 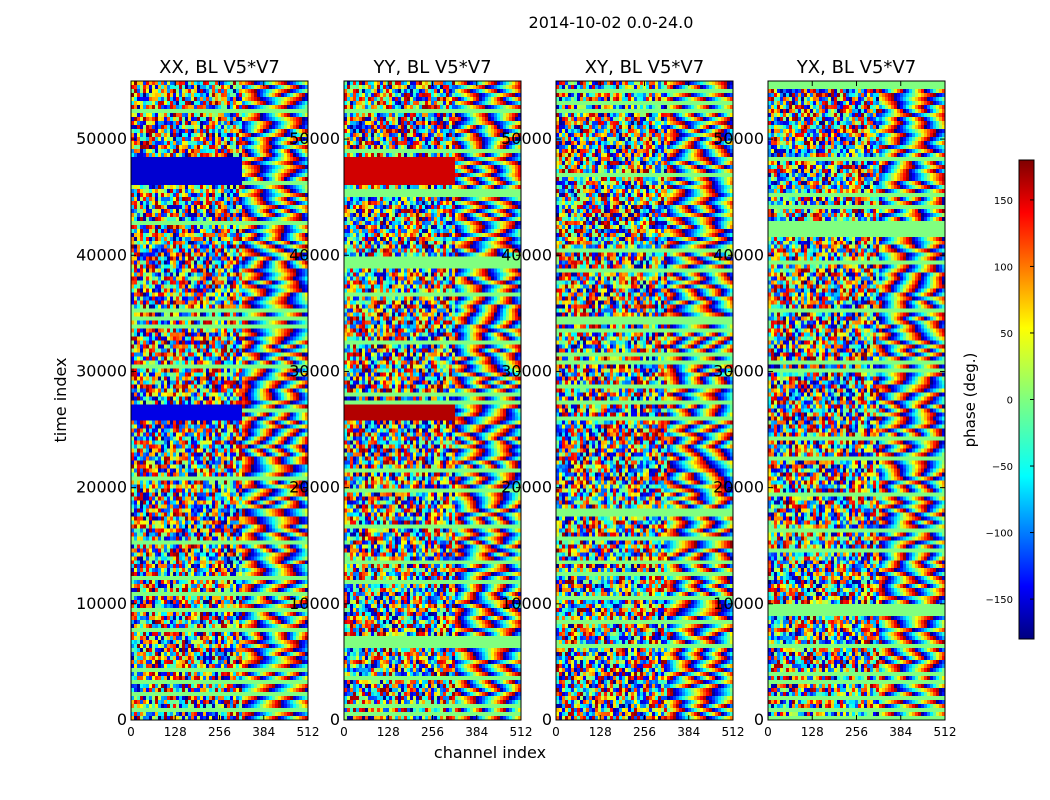 I want to click on panel-title: YY, BL V5*V7, so click(x=431, y=67).